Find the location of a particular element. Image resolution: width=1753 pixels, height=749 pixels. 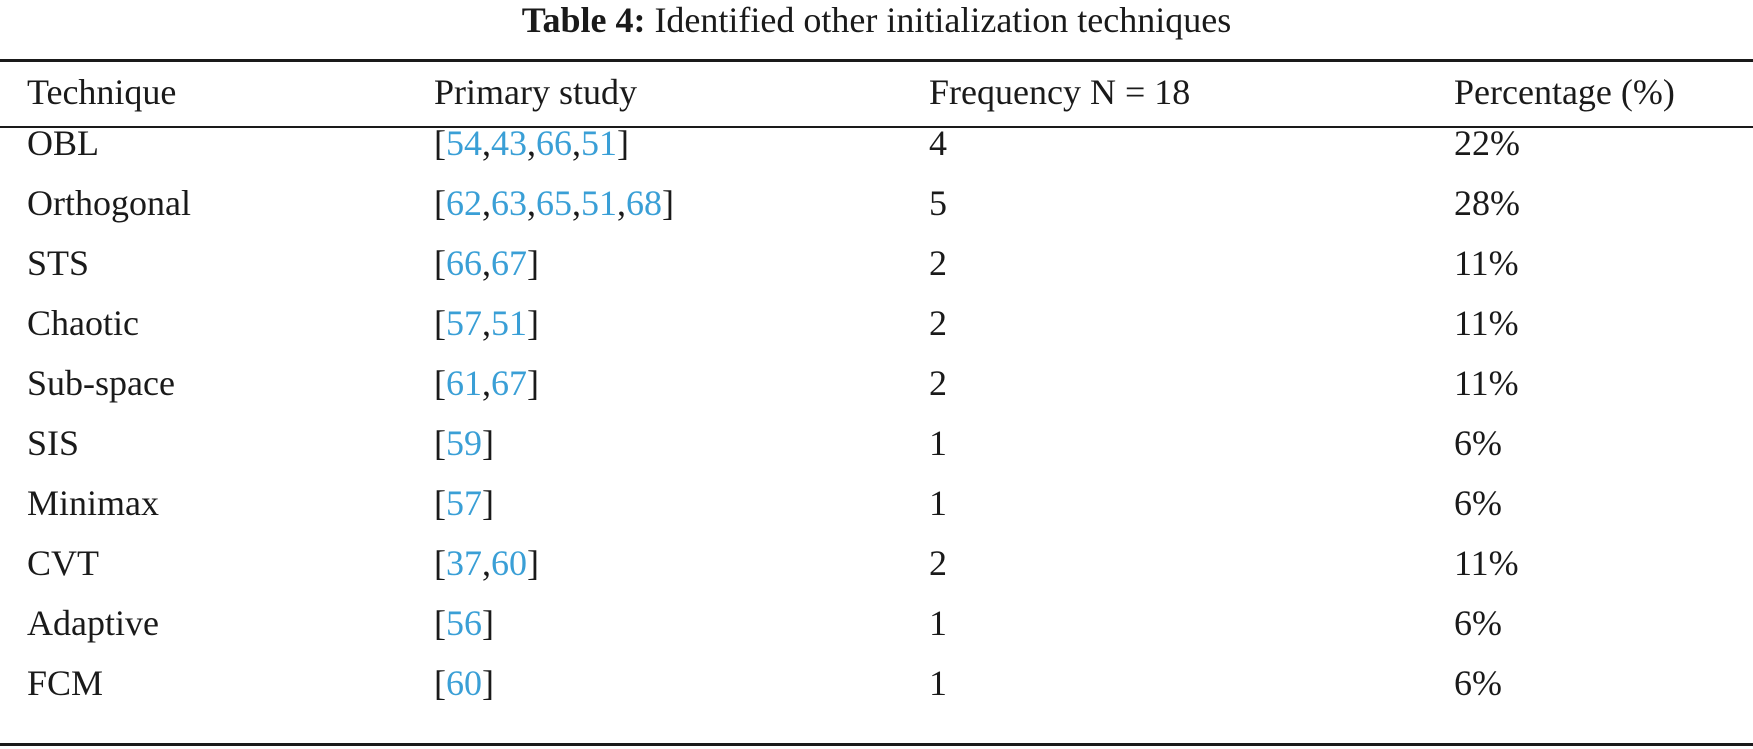

cell-primary-study: [54,43,66,51] is located at coordinates (531, 143).